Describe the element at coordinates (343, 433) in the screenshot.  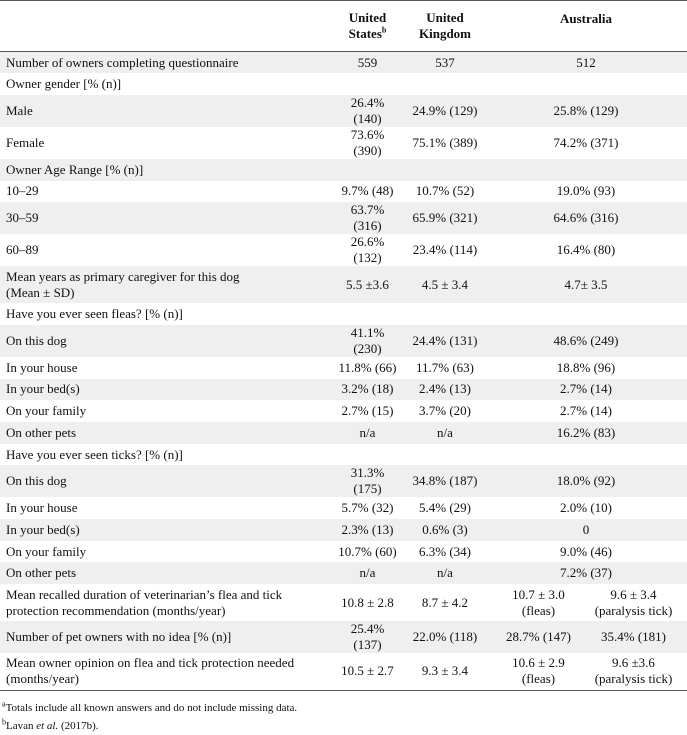
I see `table-row: On other pets n/a n/a 16.2% (83)` at that location.